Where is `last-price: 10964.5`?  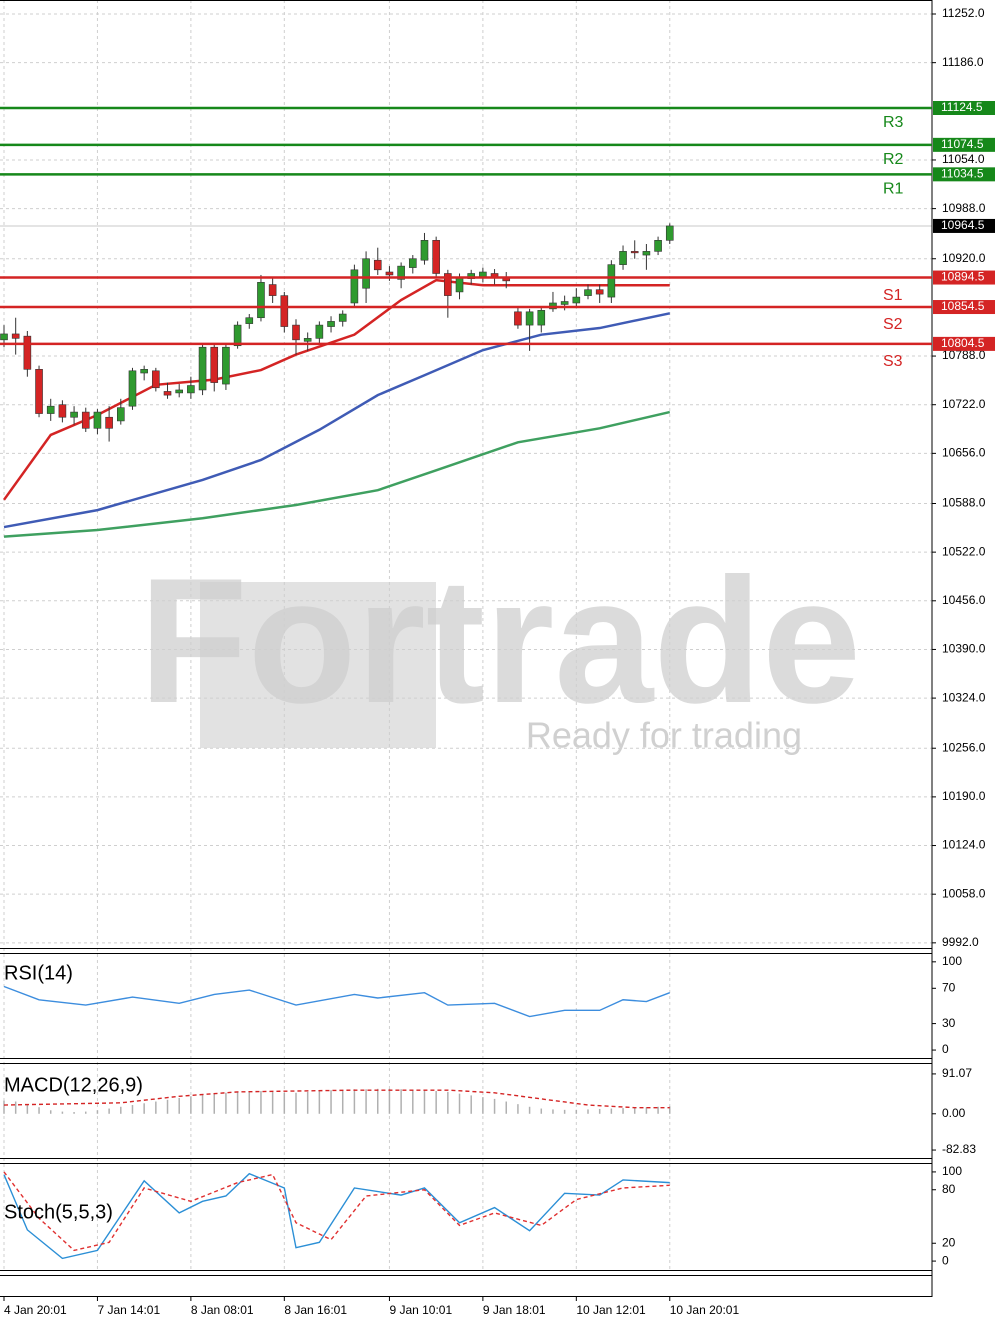 last-price: 10964.5 is located at coordinates (963, 225).